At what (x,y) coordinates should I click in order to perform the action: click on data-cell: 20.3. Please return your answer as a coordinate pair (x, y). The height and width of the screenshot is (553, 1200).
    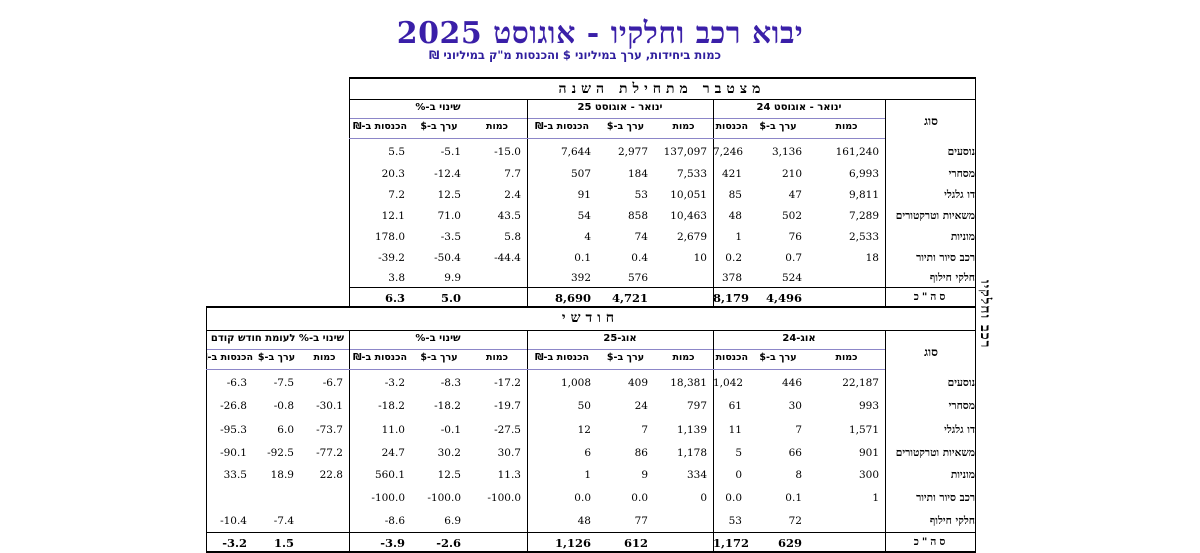
    Looking at the image, I should click on (393, 174).